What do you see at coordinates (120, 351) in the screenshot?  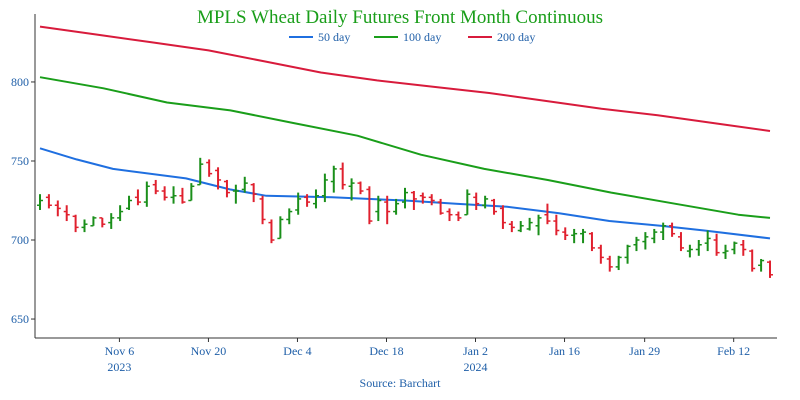 I see `x-tick-label: Nov 6` at bounding box center [120, 351].